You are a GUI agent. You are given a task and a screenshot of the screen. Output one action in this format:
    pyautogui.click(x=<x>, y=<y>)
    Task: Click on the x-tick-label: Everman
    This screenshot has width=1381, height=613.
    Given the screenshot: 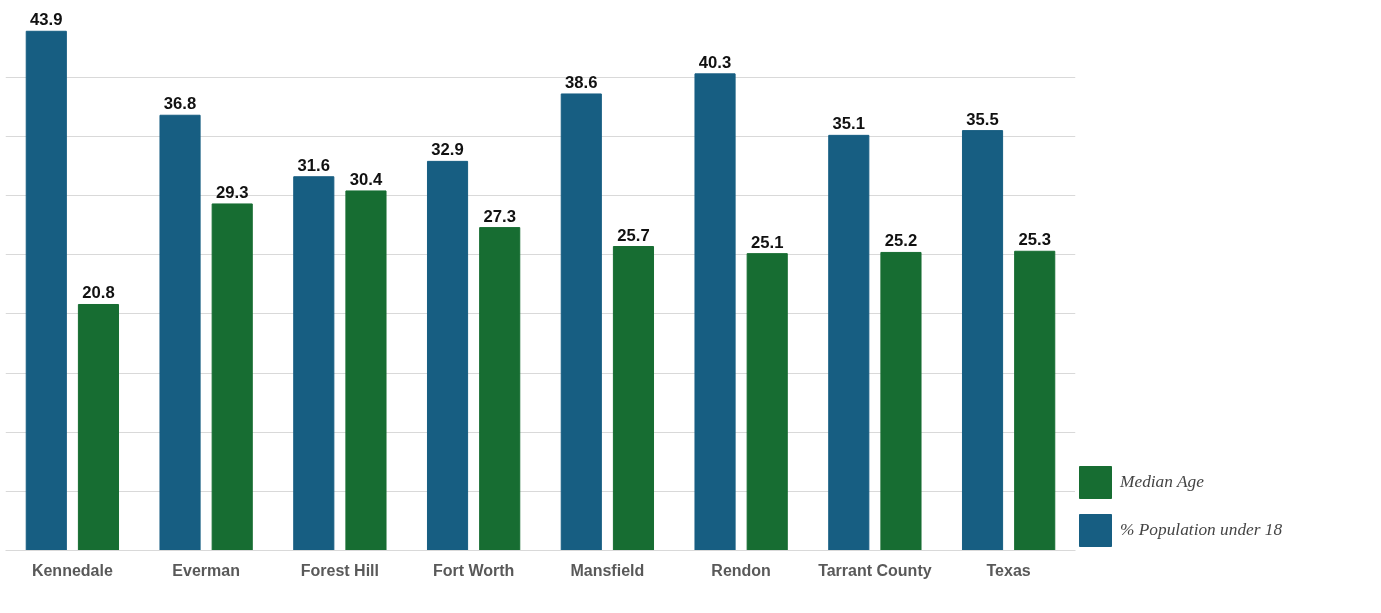 What is the action you would take?
    pyautogui.click(x=206, y=570)
    